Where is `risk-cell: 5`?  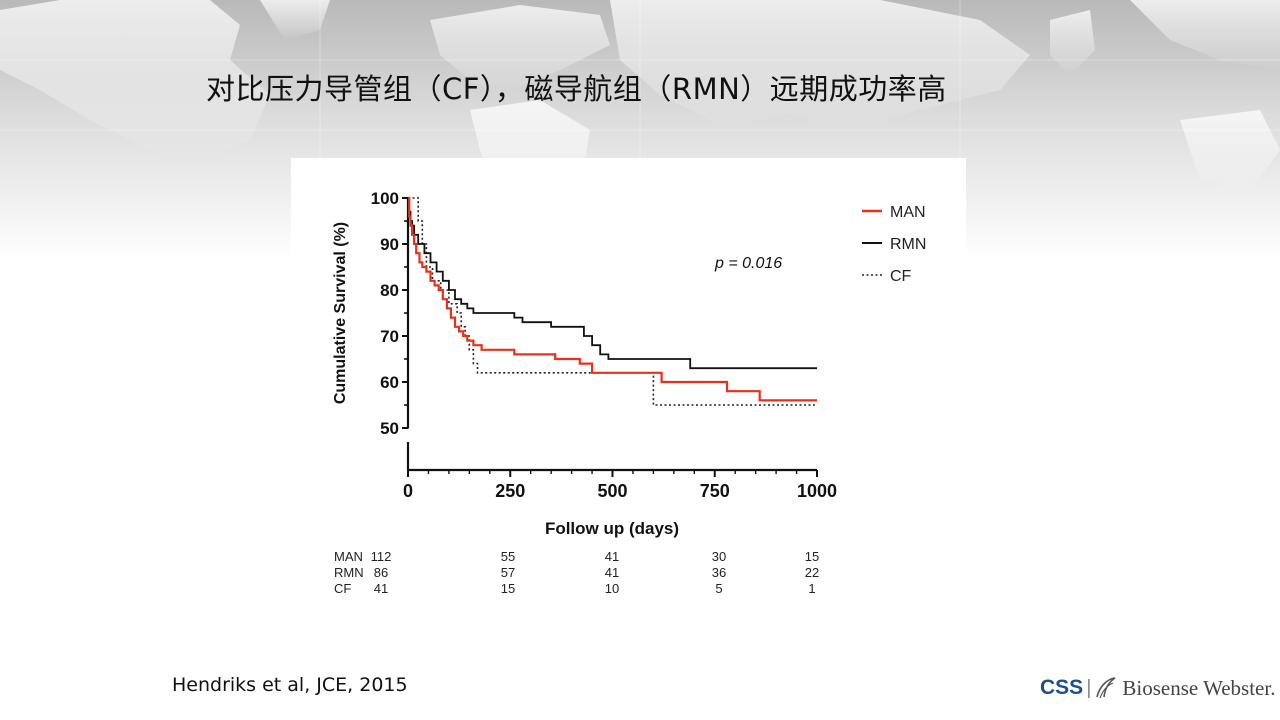 risk-cell: 5 is located at coordinates (718, 588).